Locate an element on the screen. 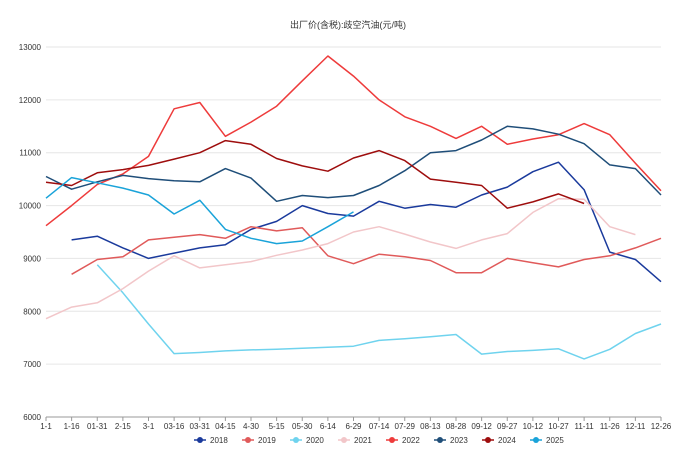 The width and height of the screenshot is (697, 456). legend-label: 2024 is located at coordinates (507, 440).